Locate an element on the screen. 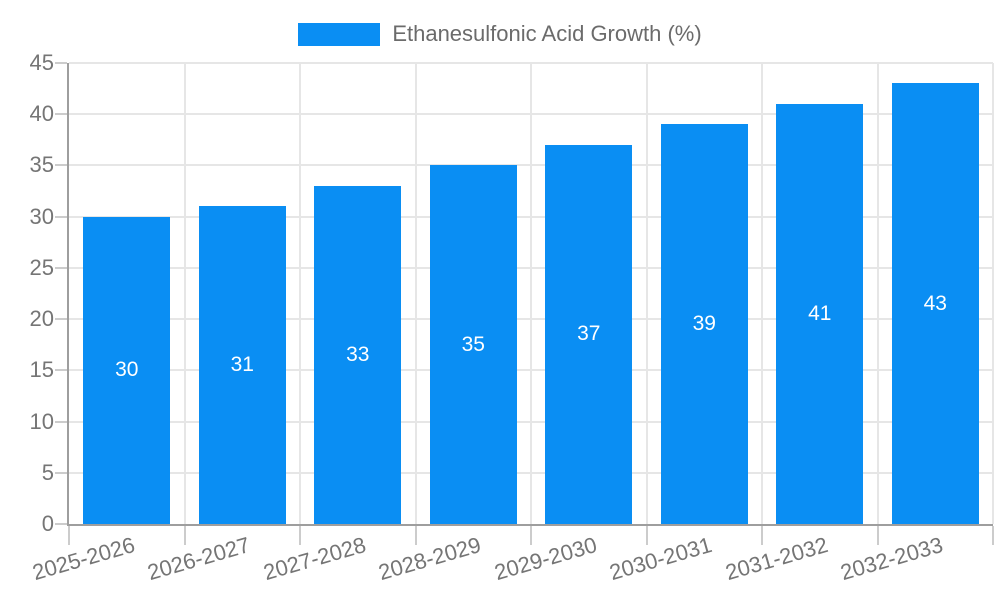 The image size is (1000, 600). y-tick-label: 25 is located at coordinates (41, 267).